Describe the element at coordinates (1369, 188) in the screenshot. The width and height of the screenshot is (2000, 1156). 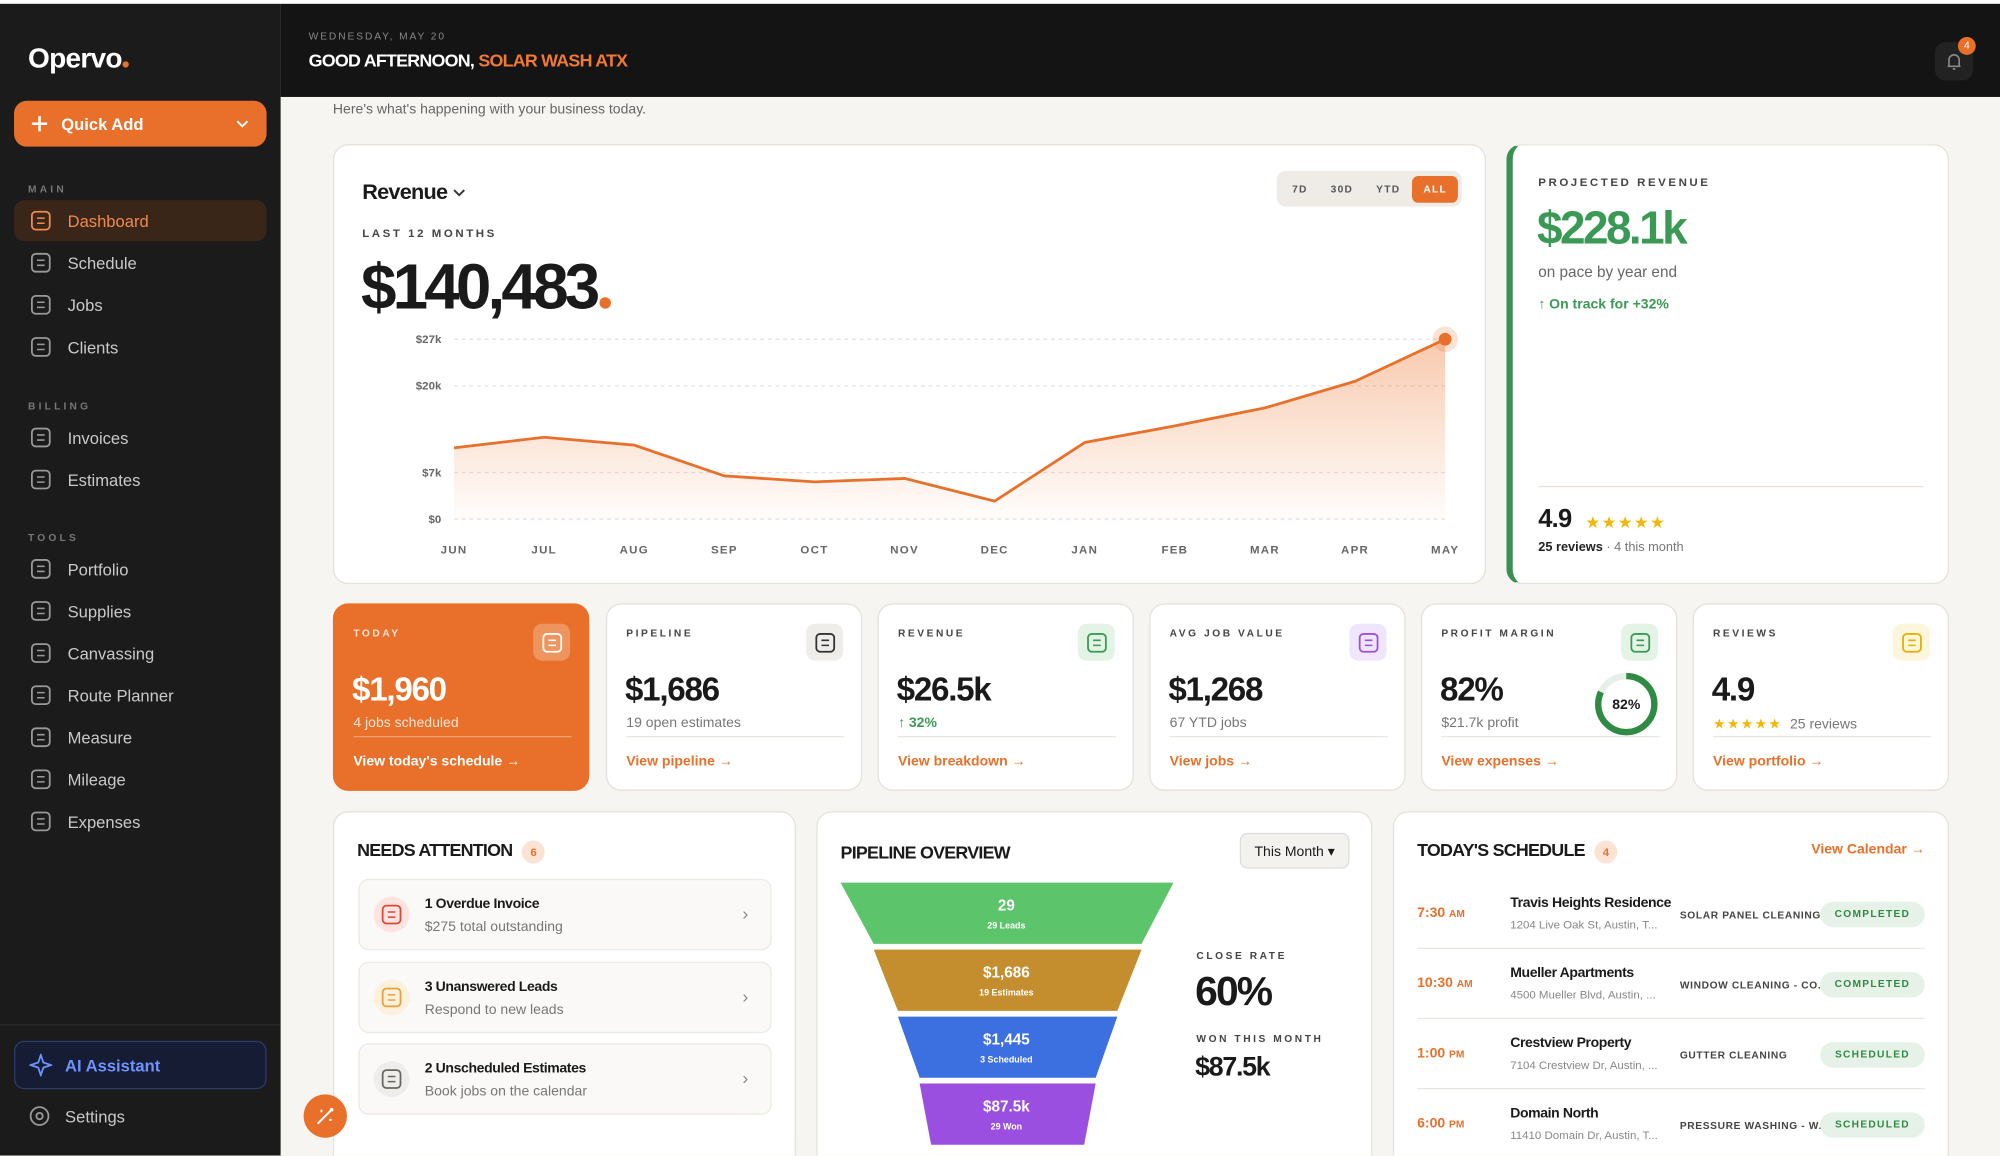
I see `range-switch: 7D 30D YTD ALL` at that location.